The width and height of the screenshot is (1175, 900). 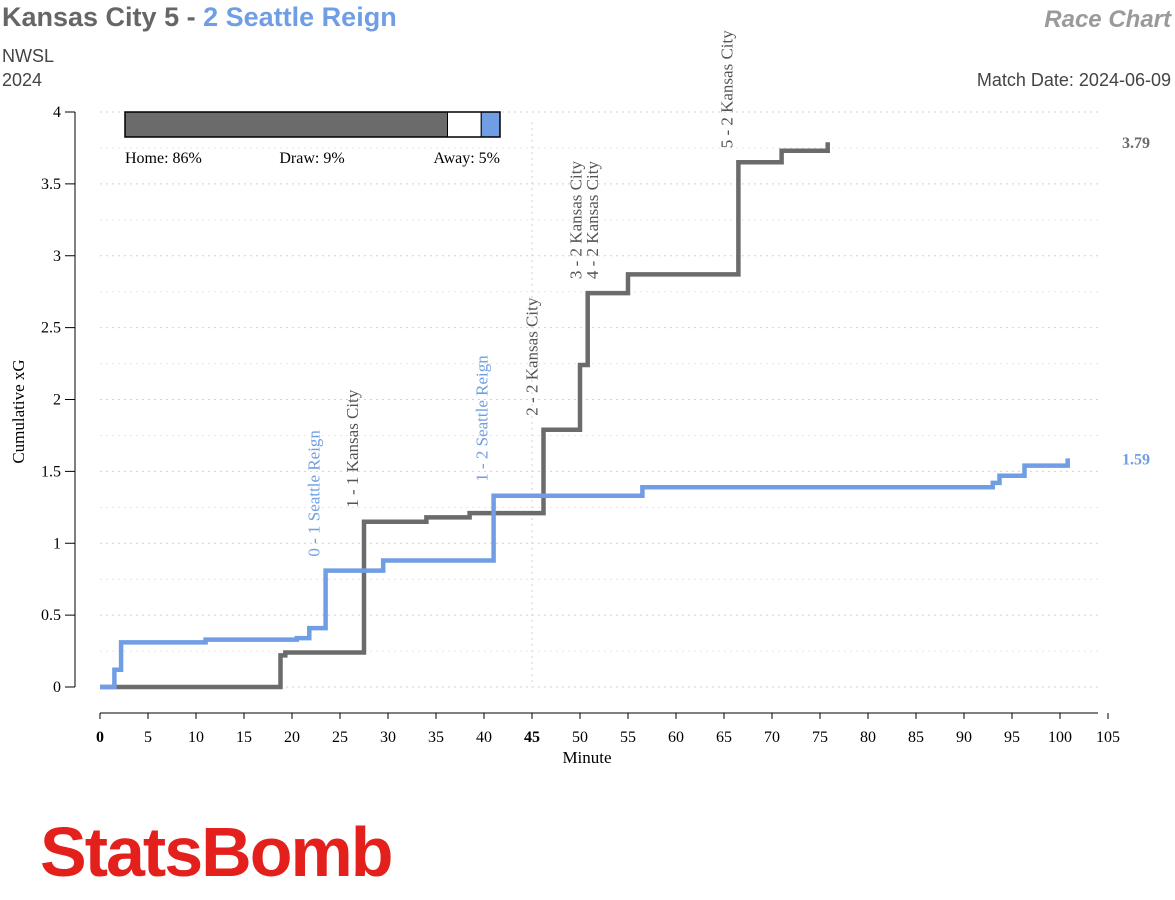 What do you see at coordinates (314, 493) in the screenshot?
I see `goal-annotation: 0 - 1 Seattle Reign` at bounding box center [314, 493].